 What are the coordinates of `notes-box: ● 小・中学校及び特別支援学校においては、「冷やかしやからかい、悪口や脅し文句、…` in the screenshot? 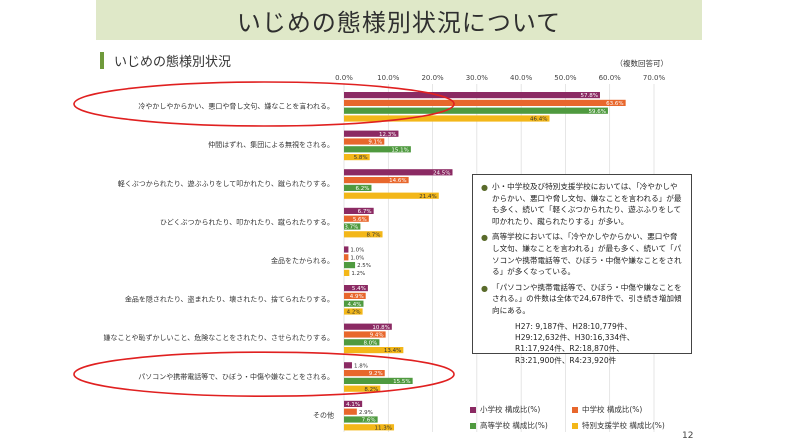 It's located at (582, 269).